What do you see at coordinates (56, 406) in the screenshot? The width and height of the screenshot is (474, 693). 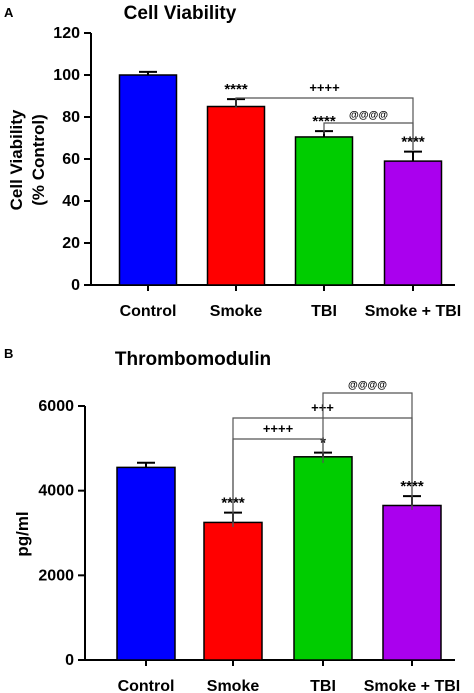 I see `panel-b-y-tick-label: 6000` at bounding box center [56, 406].